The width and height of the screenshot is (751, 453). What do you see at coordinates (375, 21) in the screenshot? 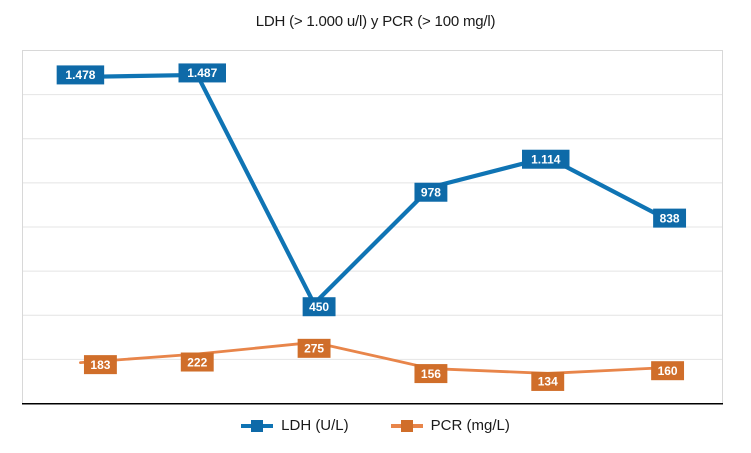
I see `chart-title: LDH (> 1.000 u/l) y PCR (> 100 mg/l)` at bounding box center [375, 21].